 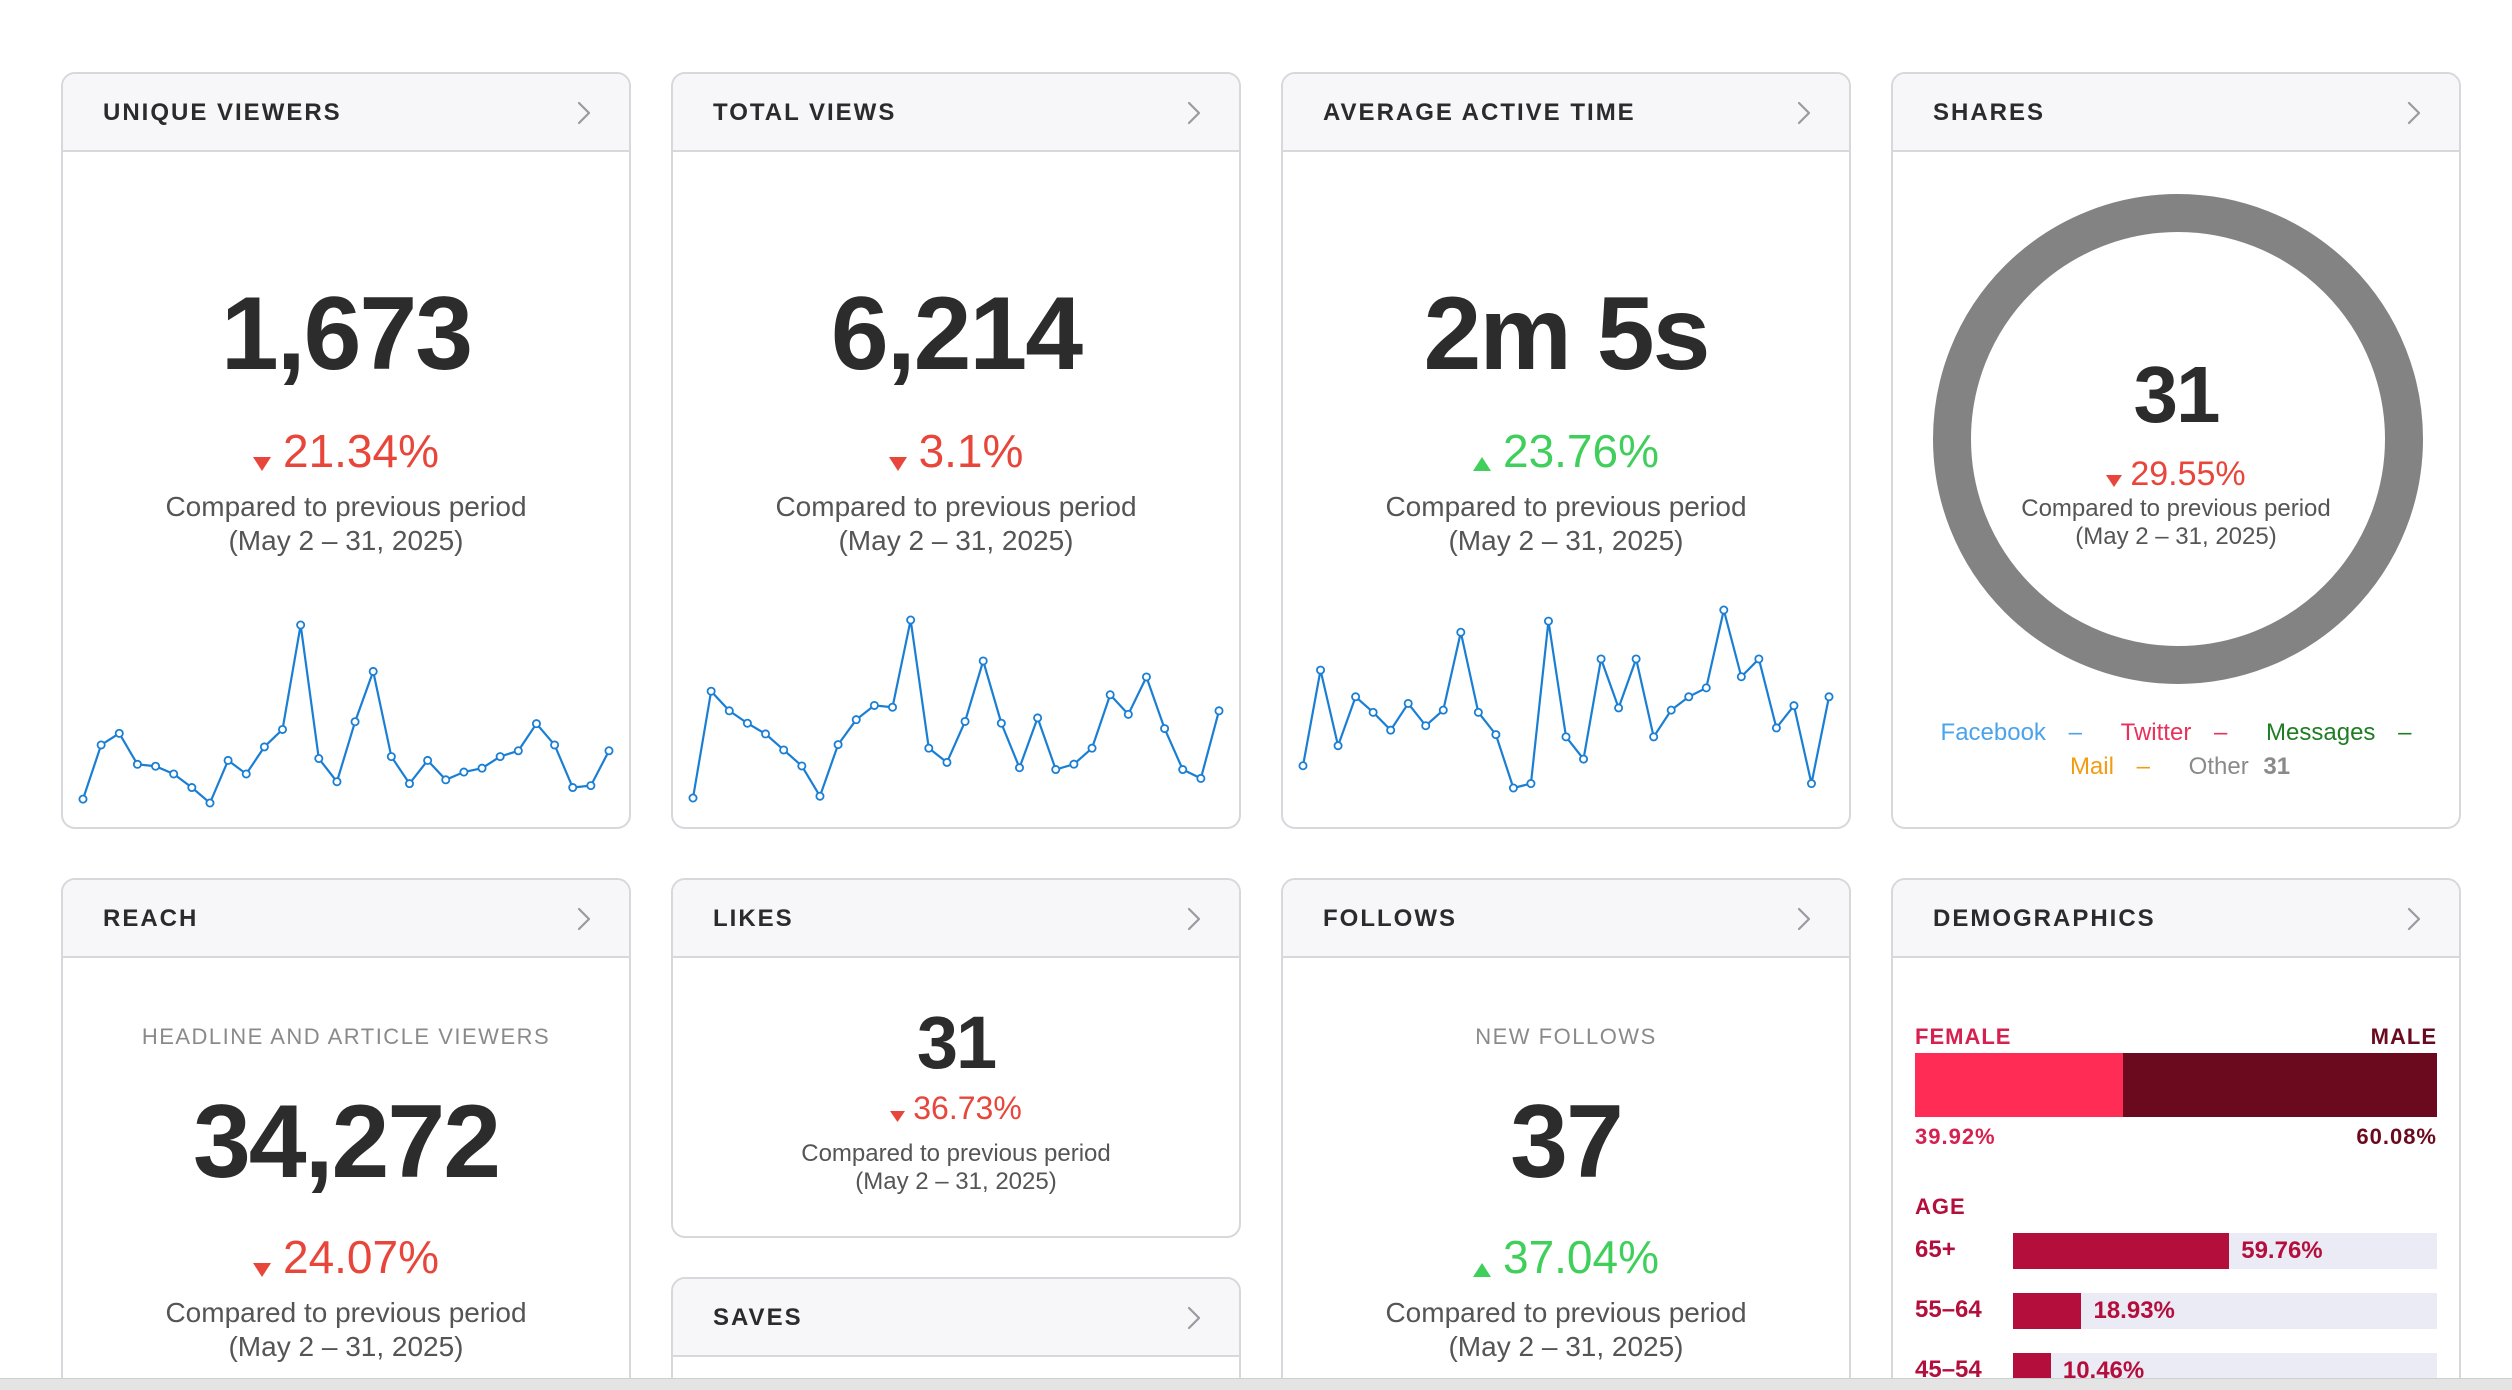 I want to click on legend-mail: Mail –, so click(x=2109, y=766).